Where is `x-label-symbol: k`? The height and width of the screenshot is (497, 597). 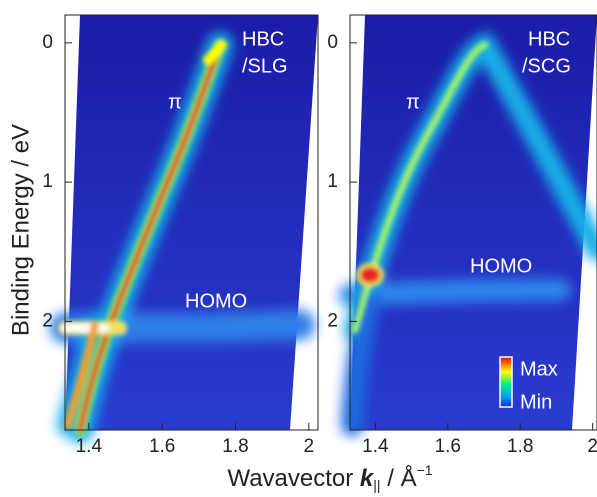
x-label-symbol: k is located at coordinates (367, 478).